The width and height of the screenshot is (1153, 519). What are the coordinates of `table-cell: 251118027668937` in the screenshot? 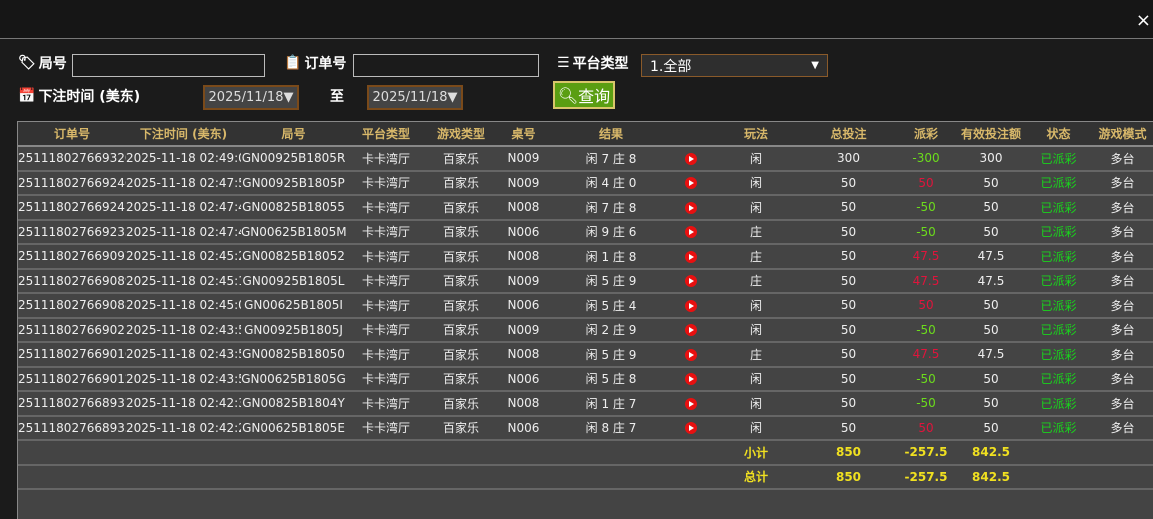 It's located at (72, 404).